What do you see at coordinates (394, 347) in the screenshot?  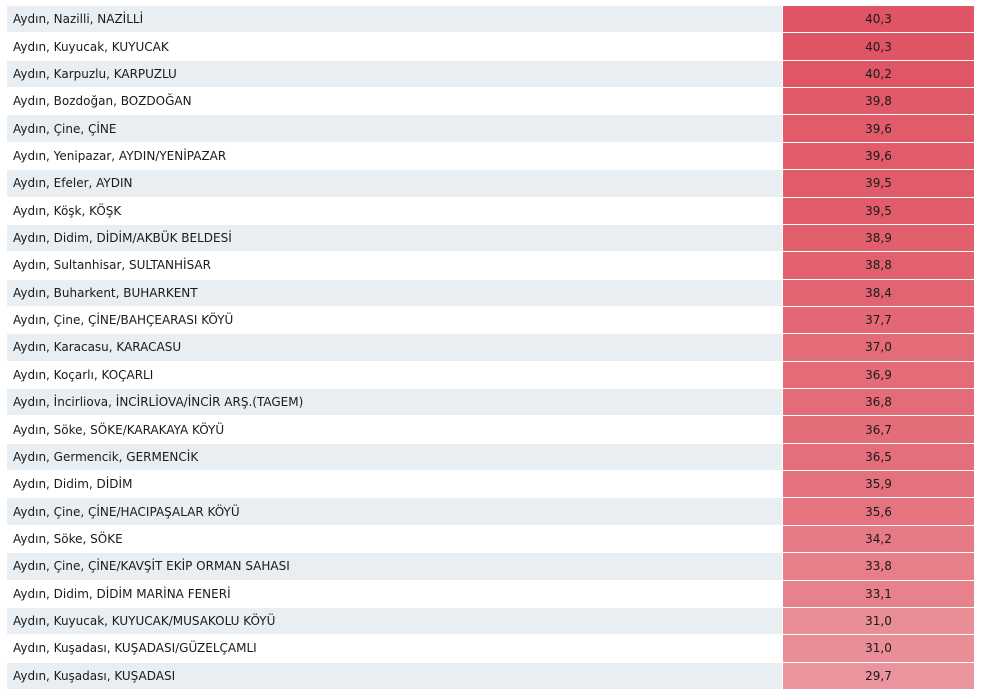 I see `station-name-cell: Aydın, Karacasu, KARACASU` at bounding box center [394, 347].